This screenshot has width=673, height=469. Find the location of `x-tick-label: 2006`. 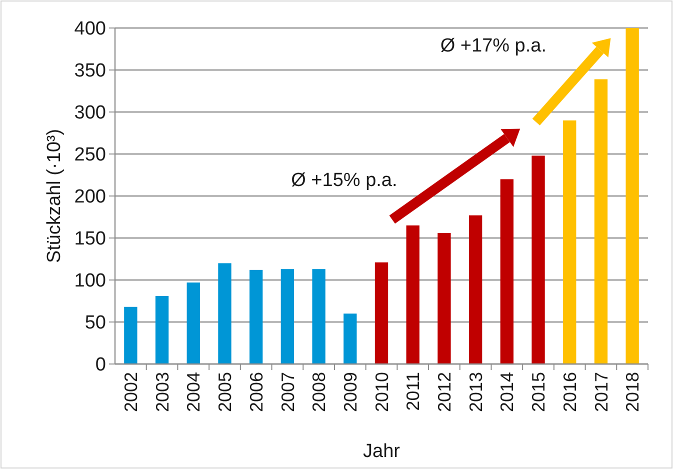

x-tick-label: 2006 is located at coordinates (256, 392).